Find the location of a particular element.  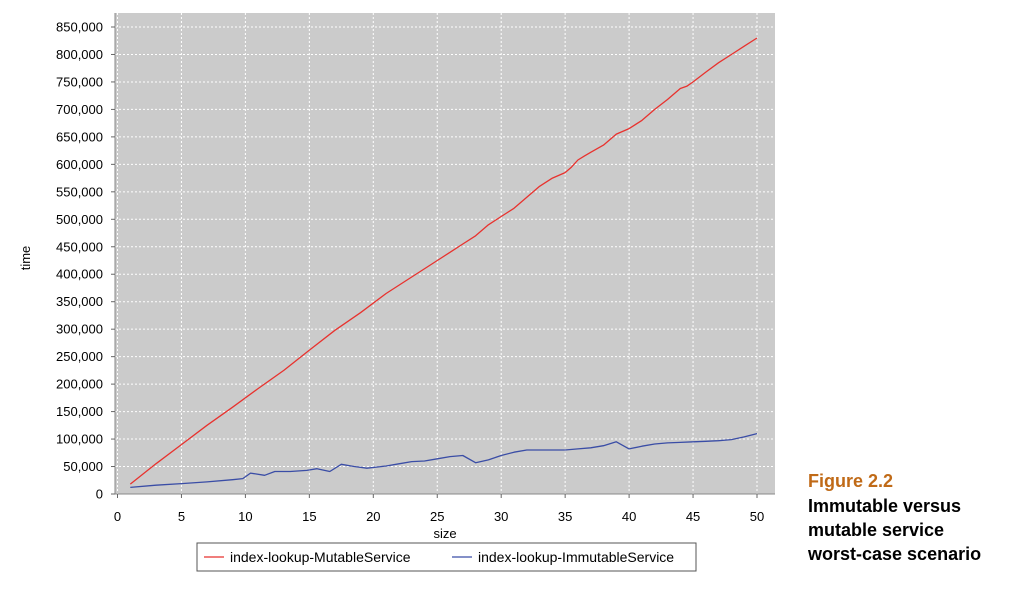

x-tick-label: 20 is located at coordinates (373, 516).